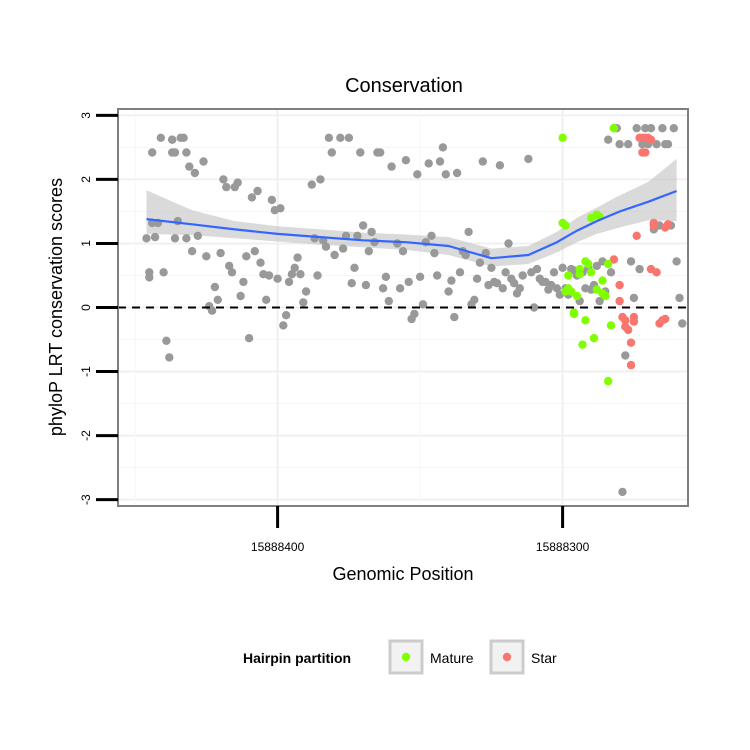  What do you see at coordinates (420, 530) in the screenshot?
I see `x-axis: 15888400 15888300` at bounding box center [420, 530].